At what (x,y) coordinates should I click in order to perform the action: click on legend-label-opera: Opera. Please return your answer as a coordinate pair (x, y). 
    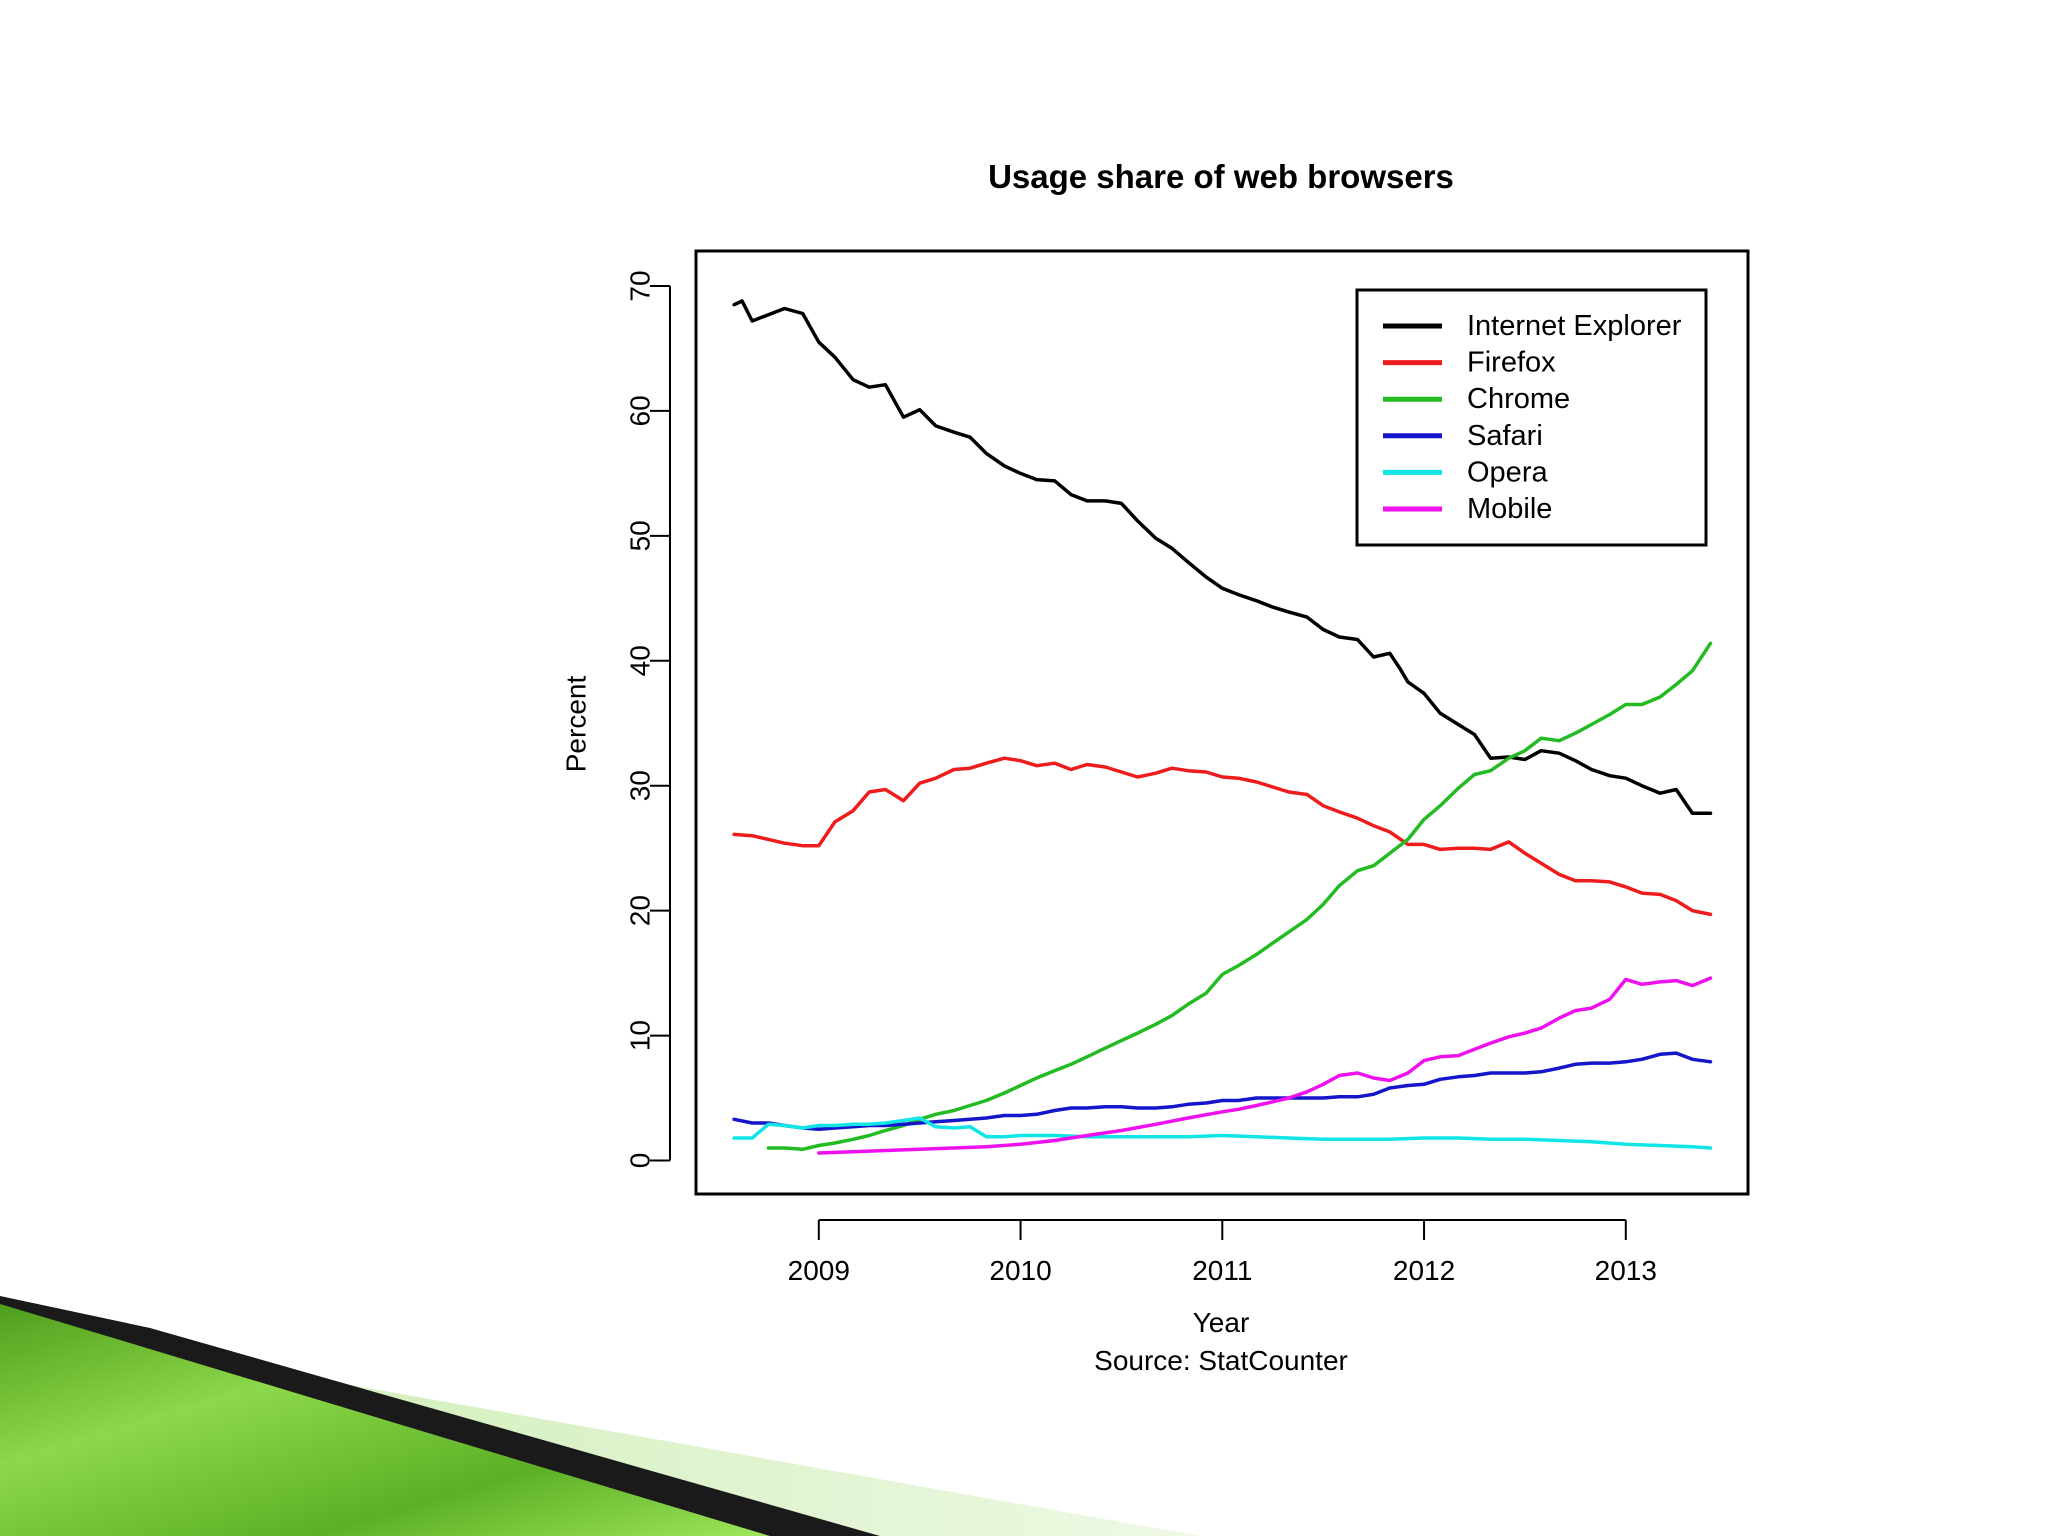
    Looking at the image, I should click on (1507, 472).